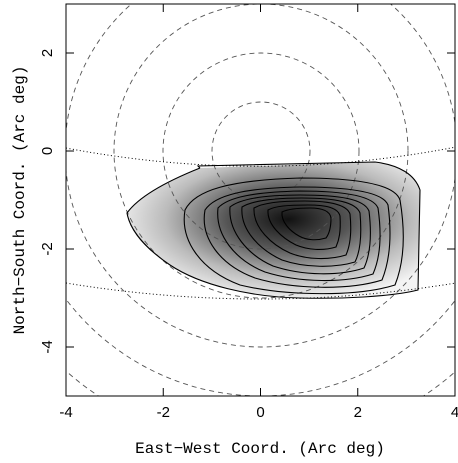 Image resolution: width=458 pixels, height=463 pixels. I want to click on y-tick-label: -2, so click(47, 248).